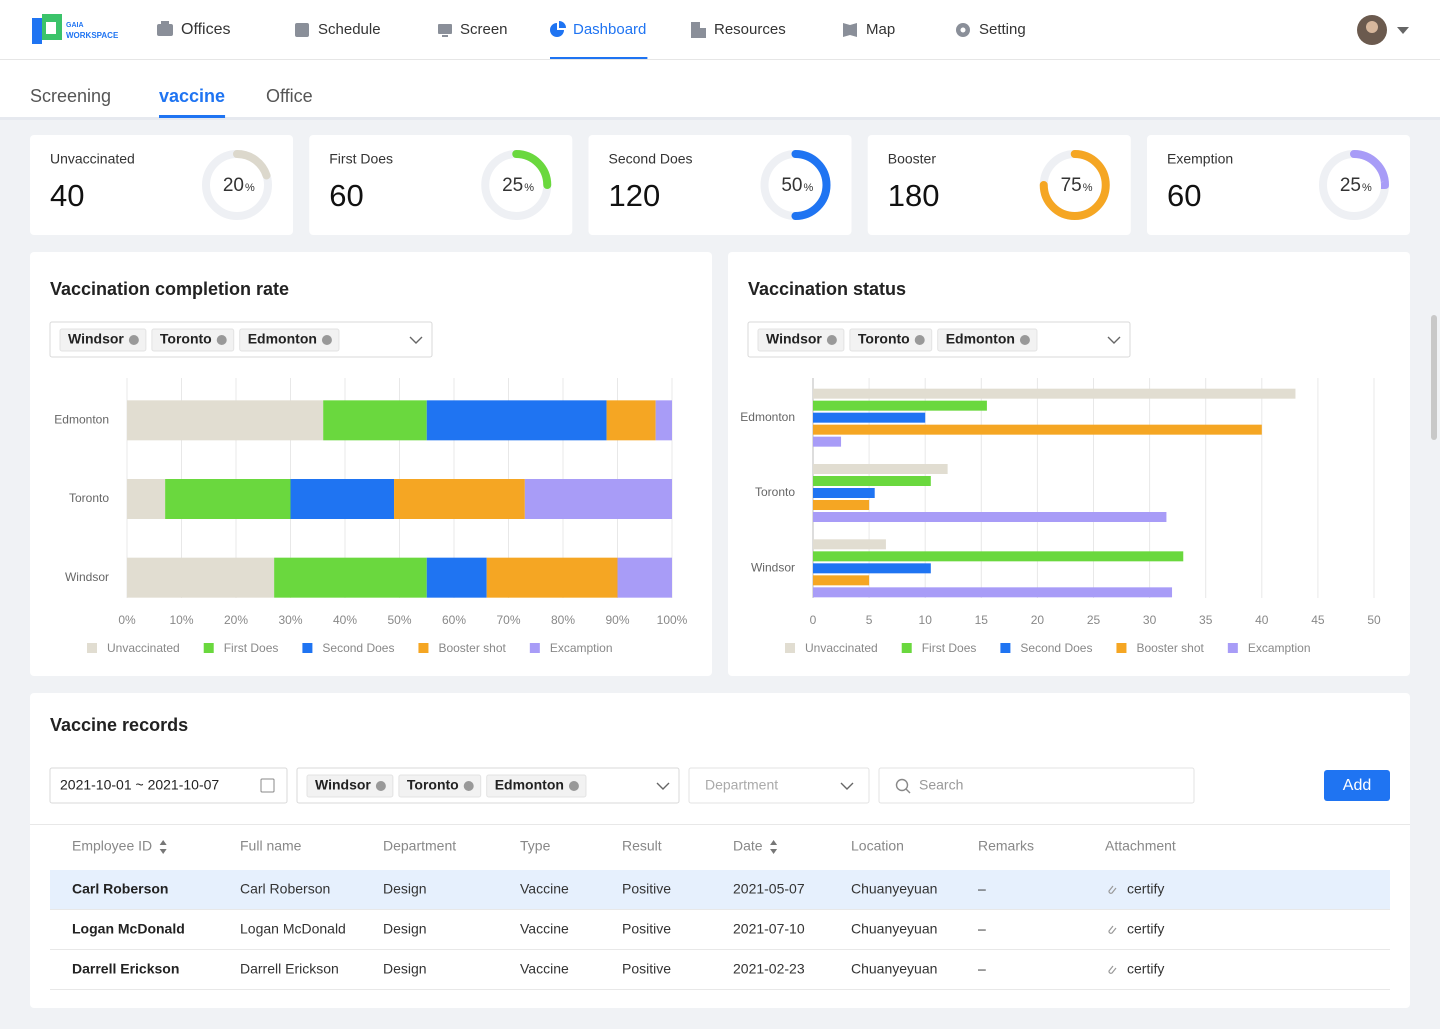 The width and height of the screenshot is (1440, 1029). Describe the element at coordinates (617, 620) in the screenshot. I see `x-tick-label: 90%` at that location.